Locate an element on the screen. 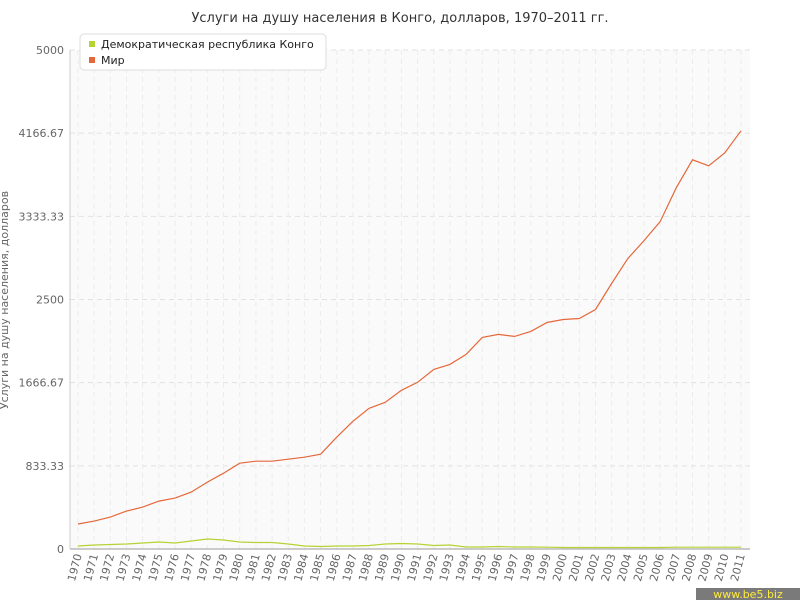  series-line is located at coordinates (409, 543).